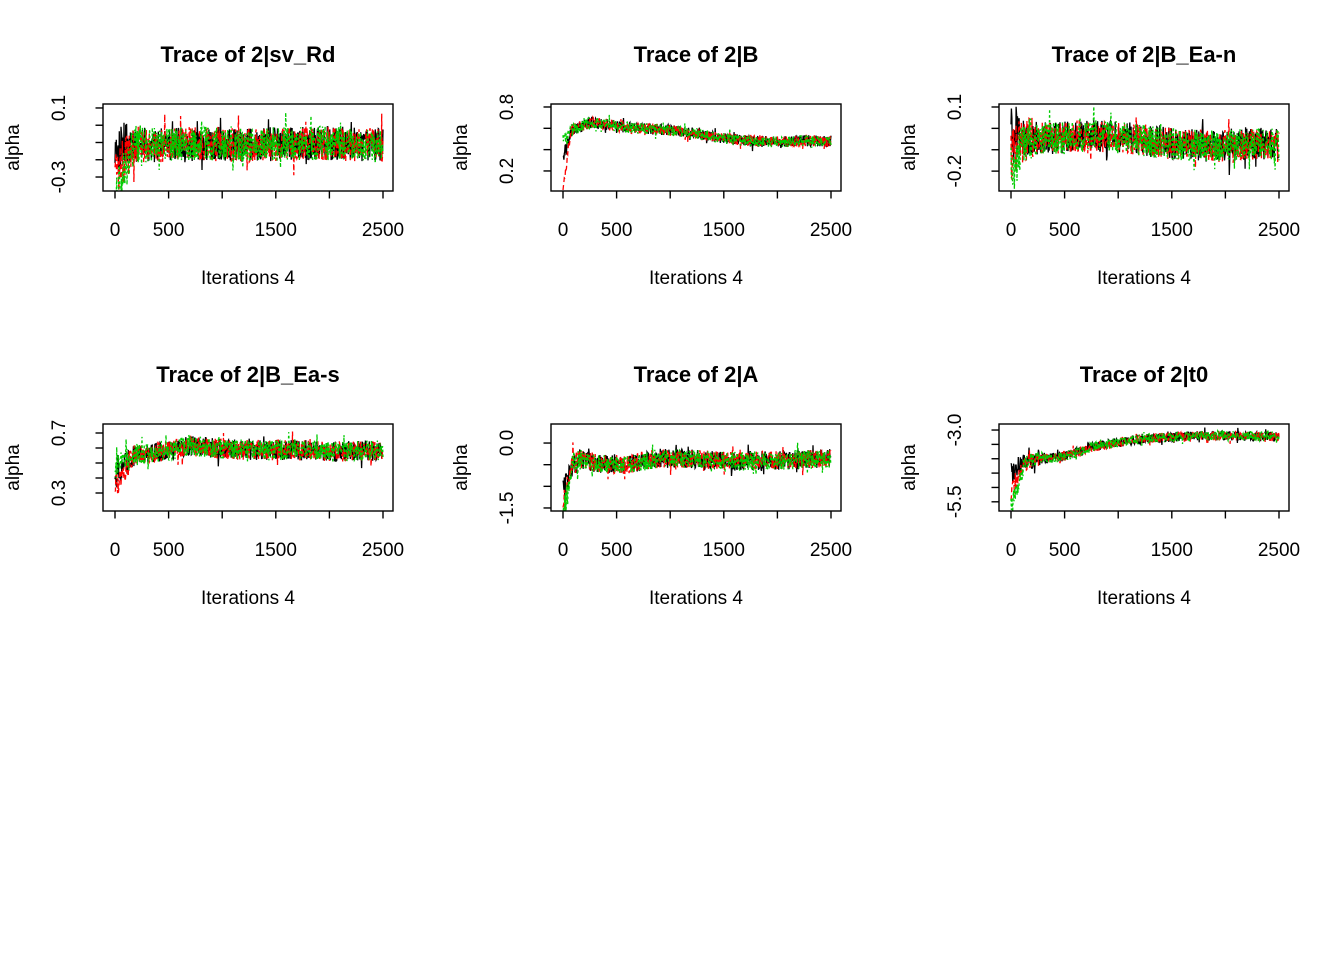  What do you see at coordinates (59, 177) in the screenshot?
I see `y-tick-label: -0.3` at bounding box center [59, 177].